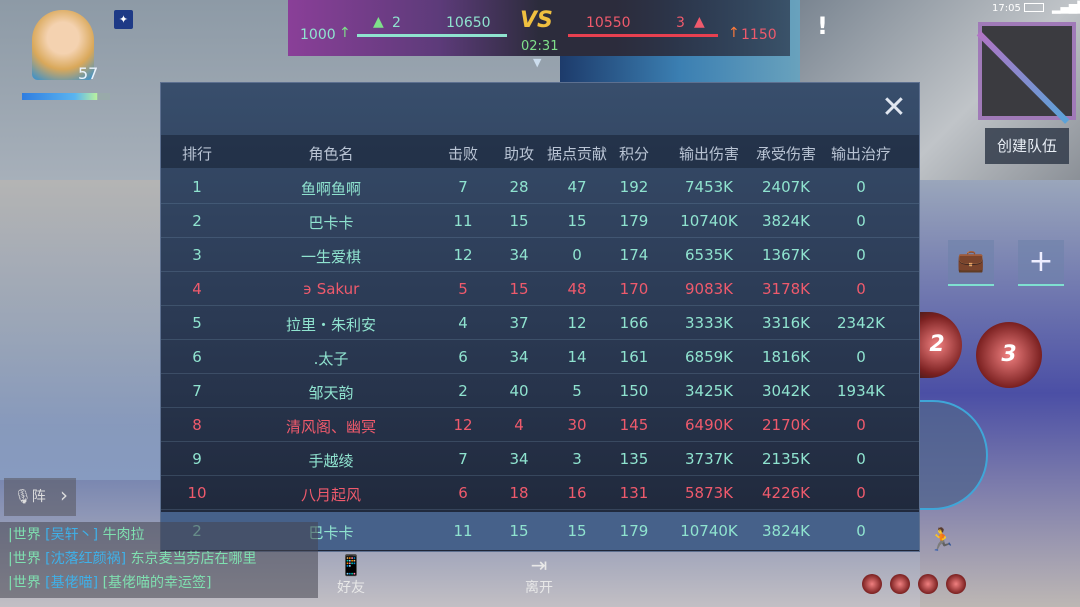 This screenshot has width=1080, height=607. Describe the element at coordinates (331, 257) in the screenshot. I see `cell-name: 一生爱棋` at that location.